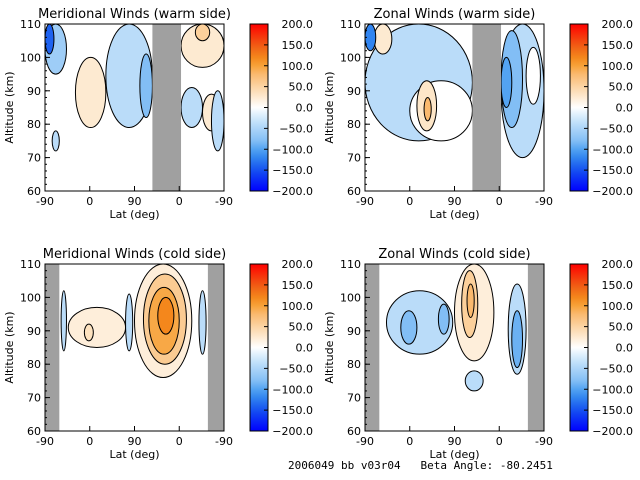  What do you see at coordinates (420, 465) in the screenshot?
I see `footer-info: 2006049 bb v03r04 Beta Angle: -80.2451` at bounding box center [420, 465].